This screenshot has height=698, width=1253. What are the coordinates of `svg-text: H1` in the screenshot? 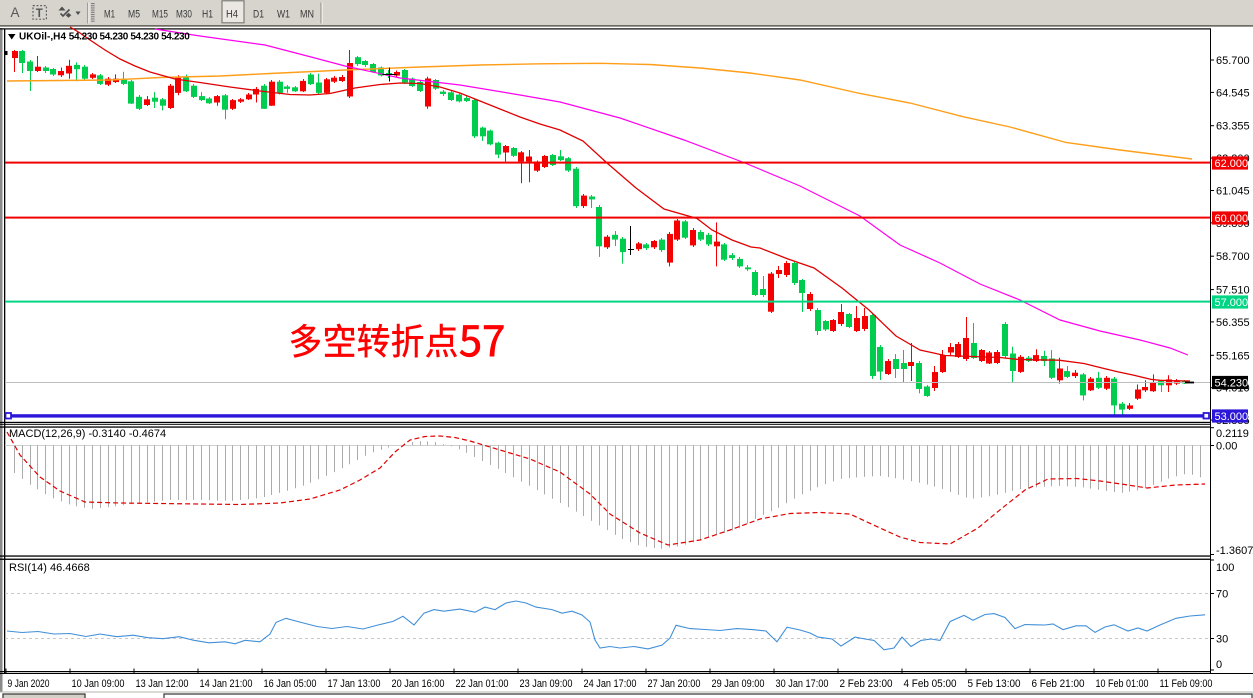 It's located at (207, 15).